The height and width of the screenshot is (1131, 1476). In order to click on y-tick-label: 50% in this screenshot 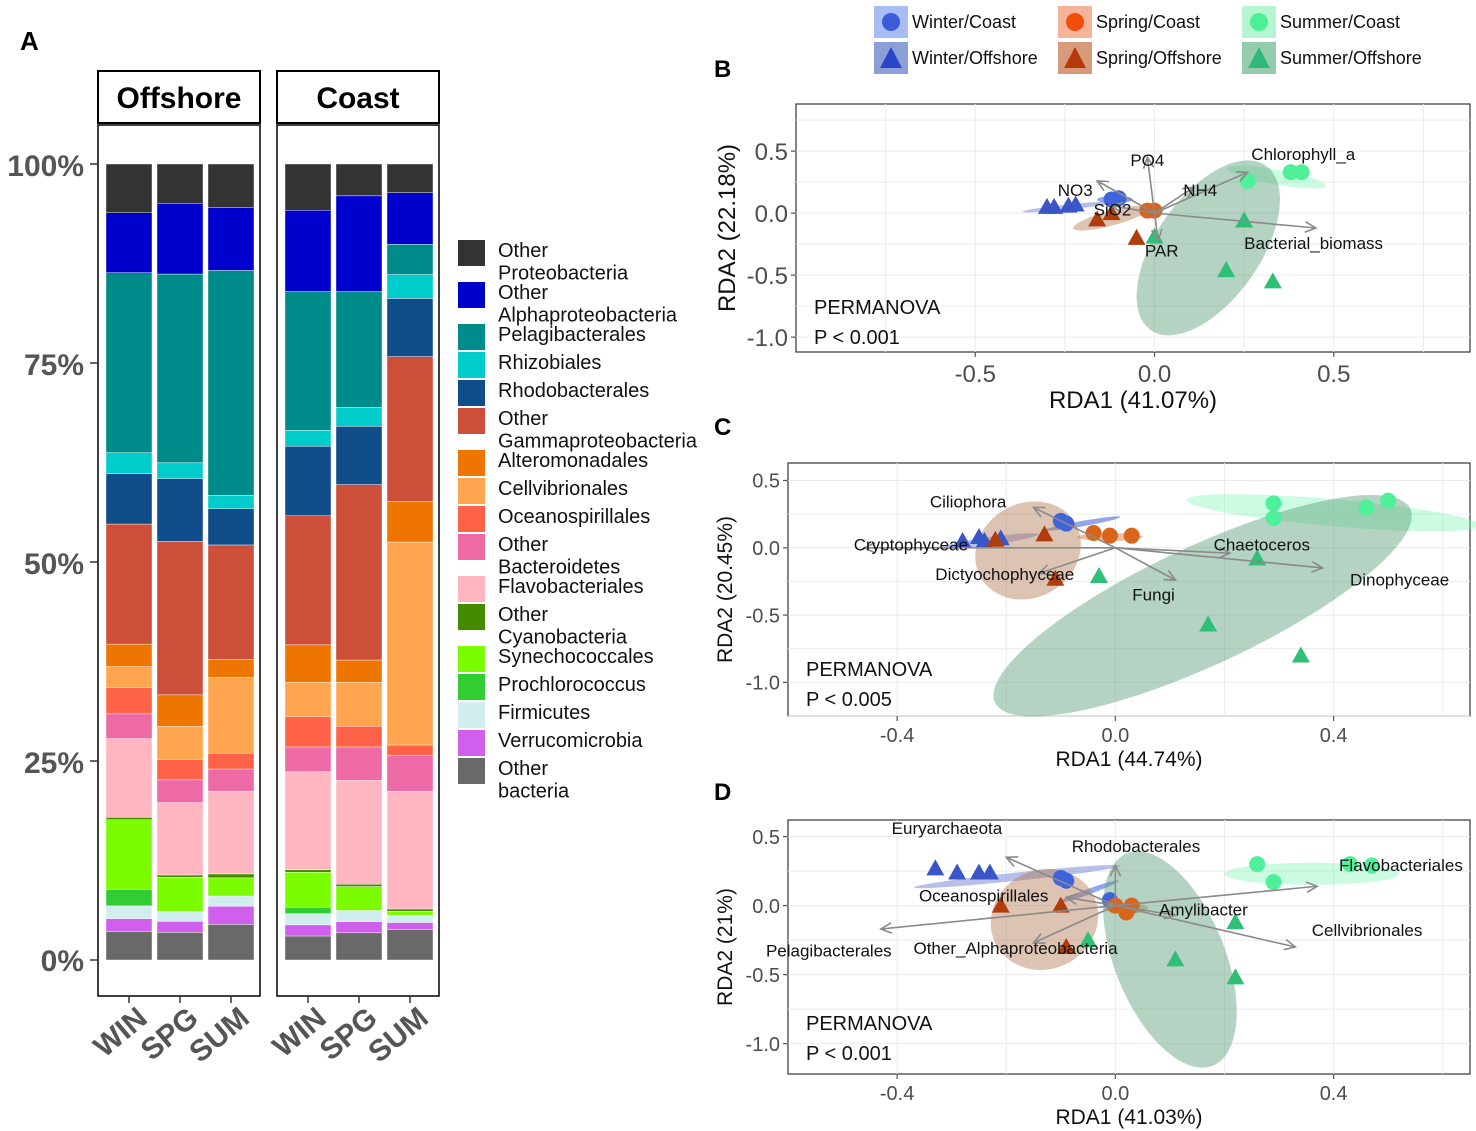, I will do `click(54, 564)`.